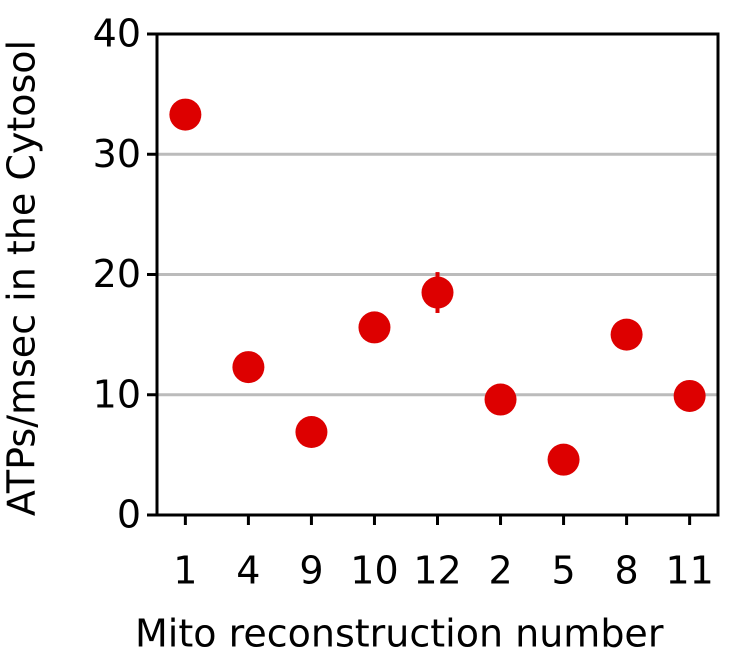  Describe the element at coordinates (129, 515) in the screenshot. I see `y-tick-label: 0` at that location.